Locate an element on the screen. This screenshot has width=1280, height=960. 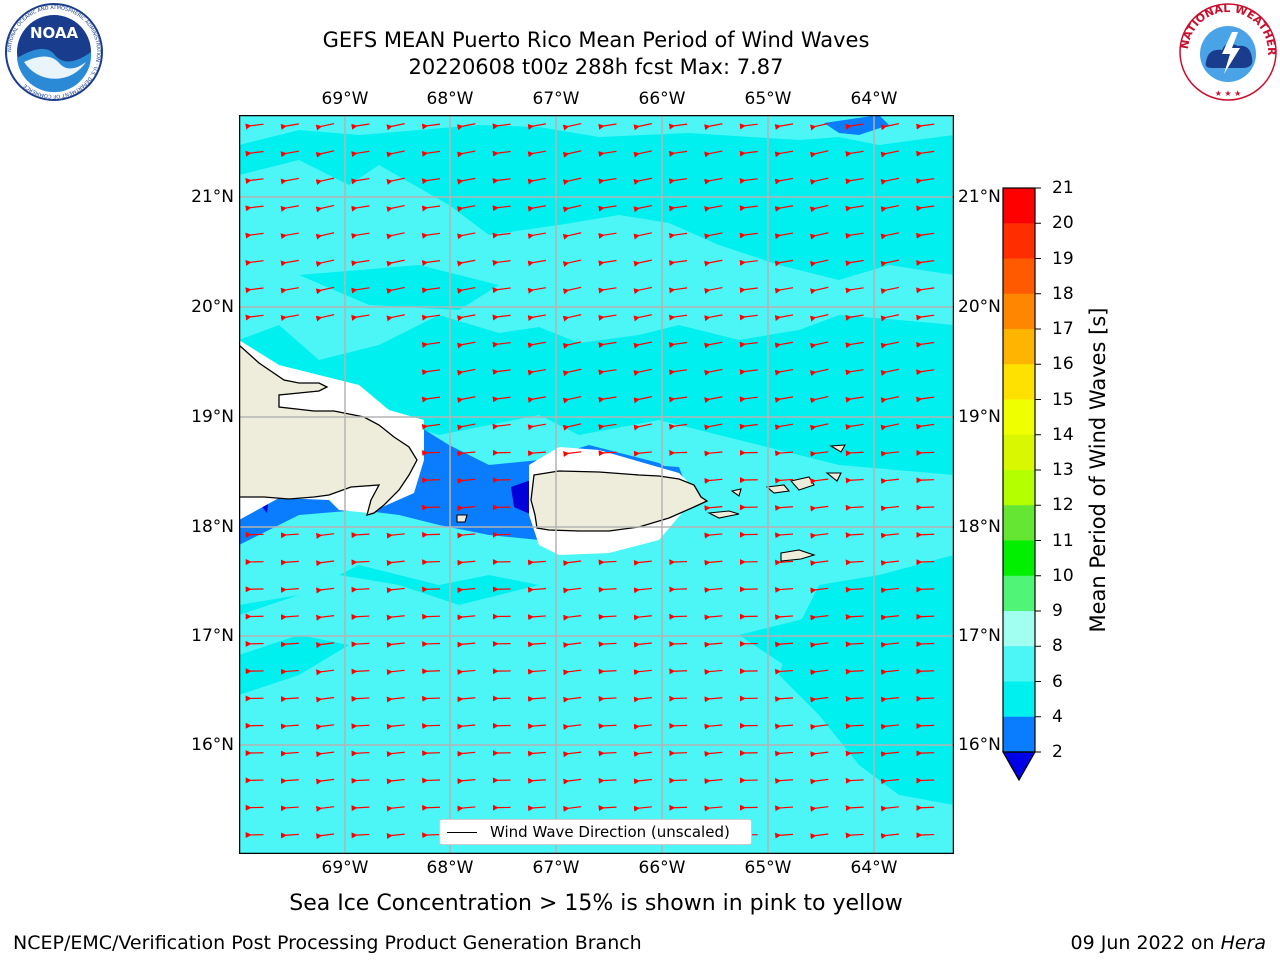
lat-label: 16°N is located at coordinates (979, 745).